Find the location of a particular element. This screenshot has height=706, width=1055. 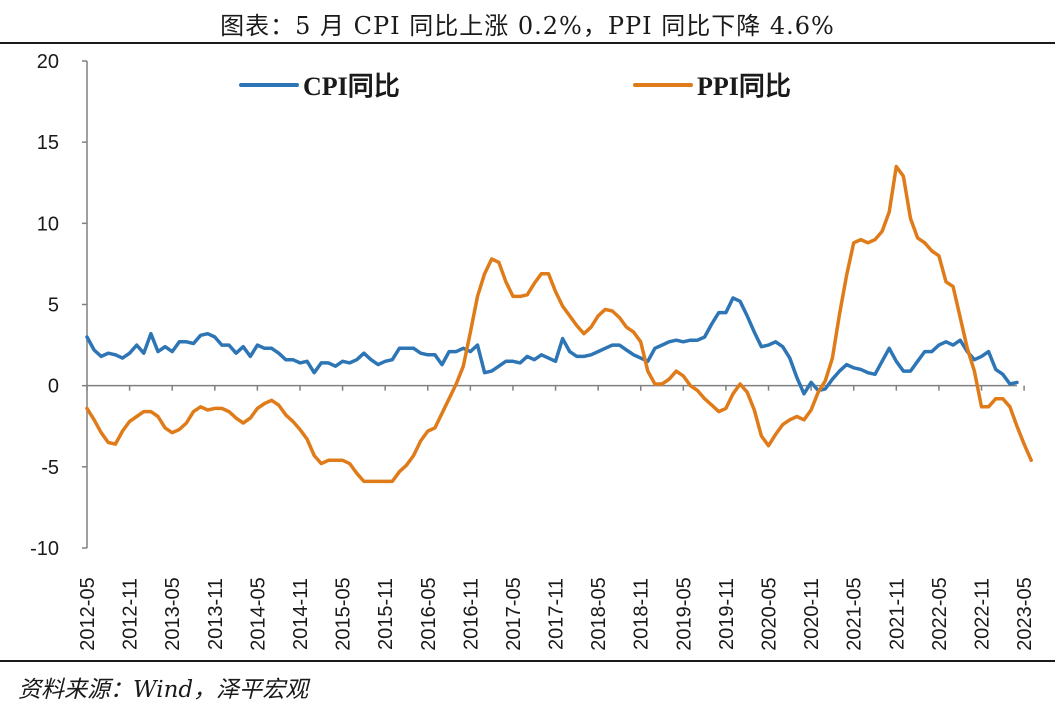

source-note: 资料来源：Wind，泽平宏观 is located at coordinates (163, 690).